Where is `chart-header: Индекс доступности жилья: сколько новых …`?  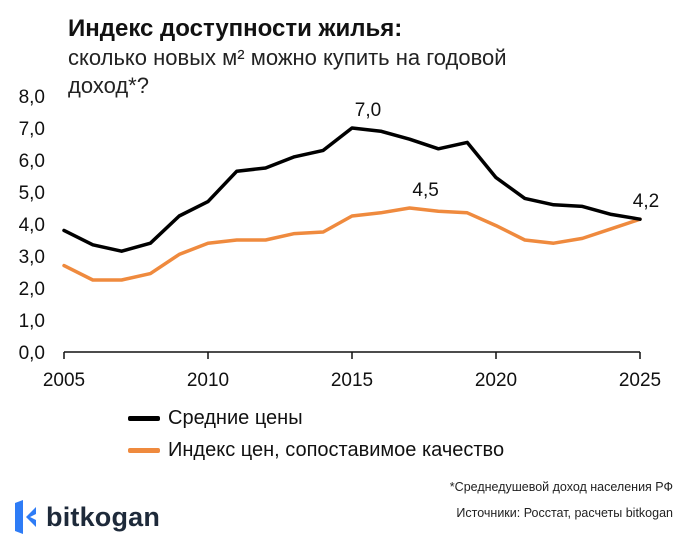
chart-header: Индекс доступности жилья: сколько новых … is located at coordinates (298, 57).